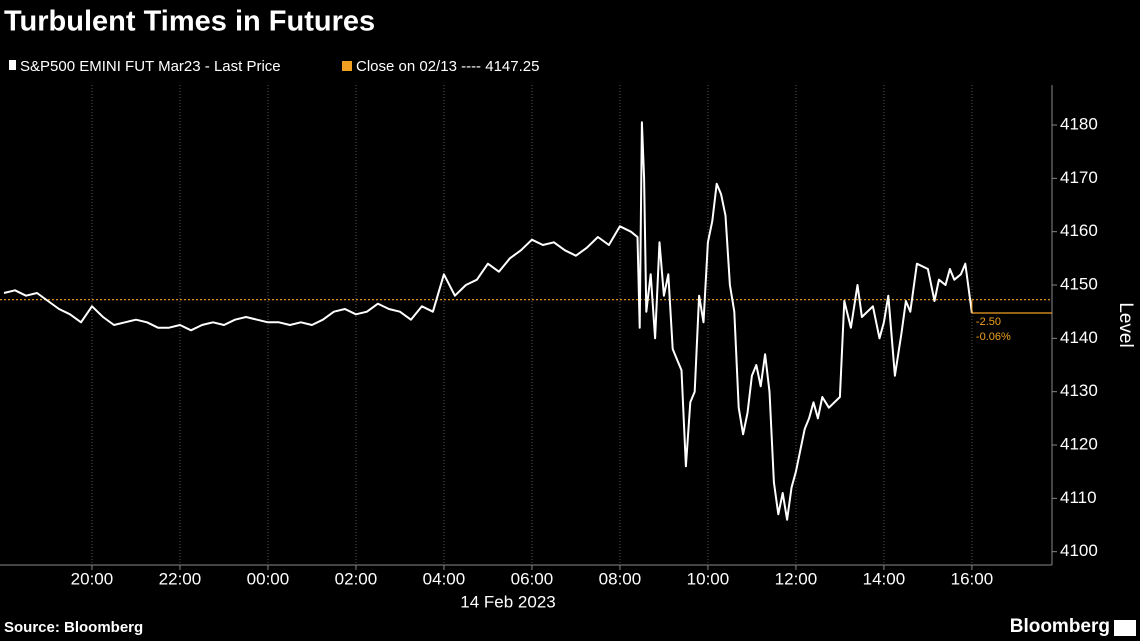  Describe the element at coordinates (796, 578) in the screenshot. I see `x-tick-label: 12:00` at that location.